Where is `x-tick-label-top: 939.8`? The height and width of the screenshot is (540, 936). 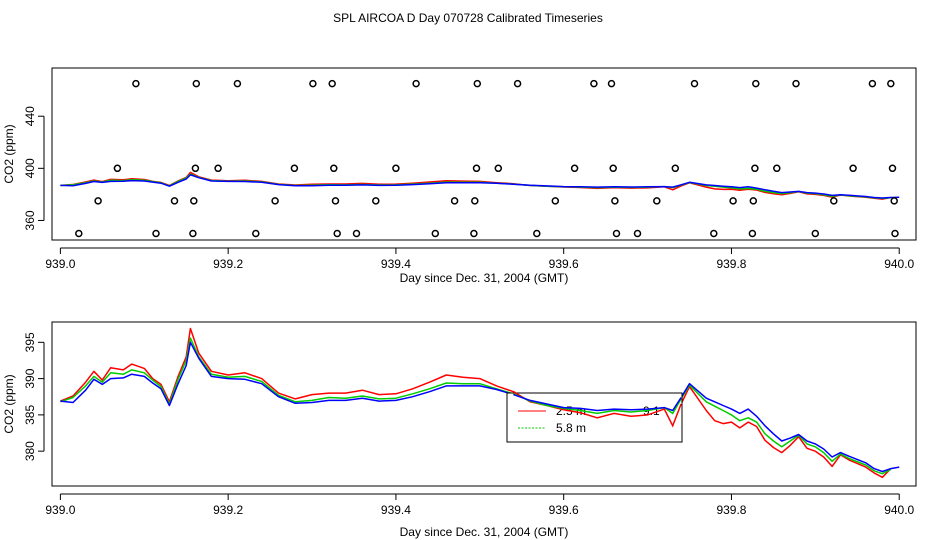
x-tick-label-top: 939.8 is located at coordinates (731, 264).